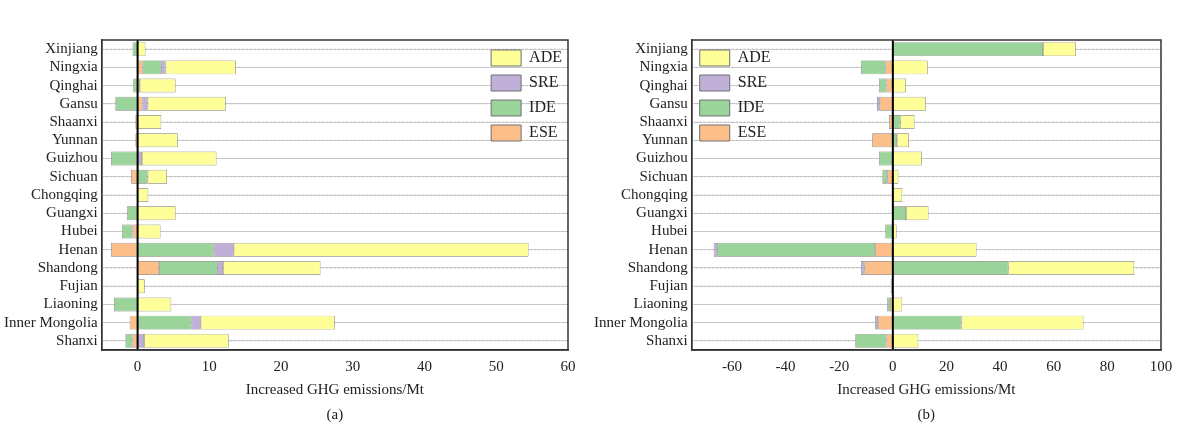 This screenshot has width=1179, height=427. What do you see at coordinates (209, 365) in the screenshot?
I see `x-tick-label: 10` at bounding box center [209, 365].